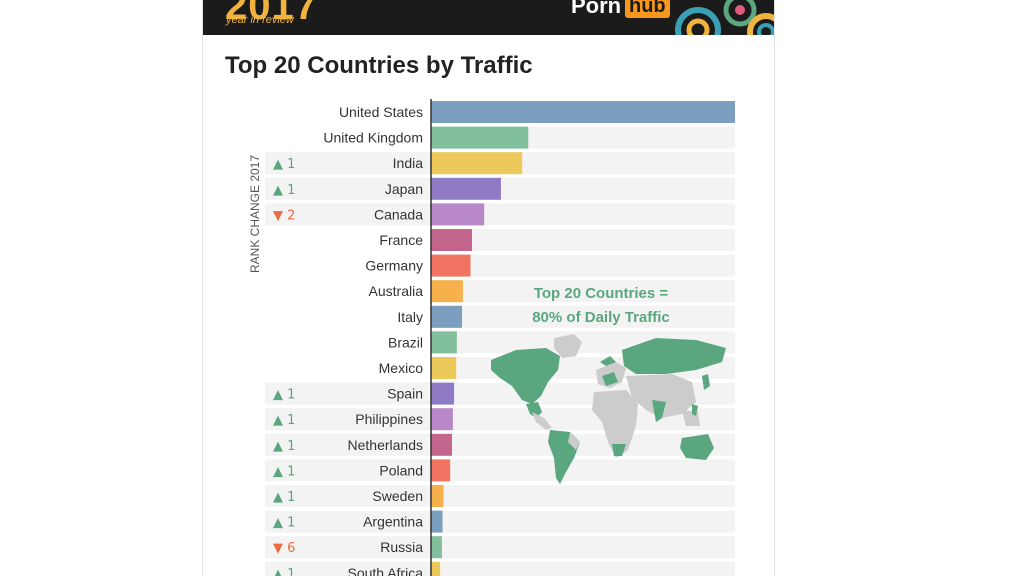 The width and height of the screenshot is (1024, 576). What do you see at coordinates (401, 470) in the screenshot?
I see `category-label: Poland` at bounding box center [401, 470].